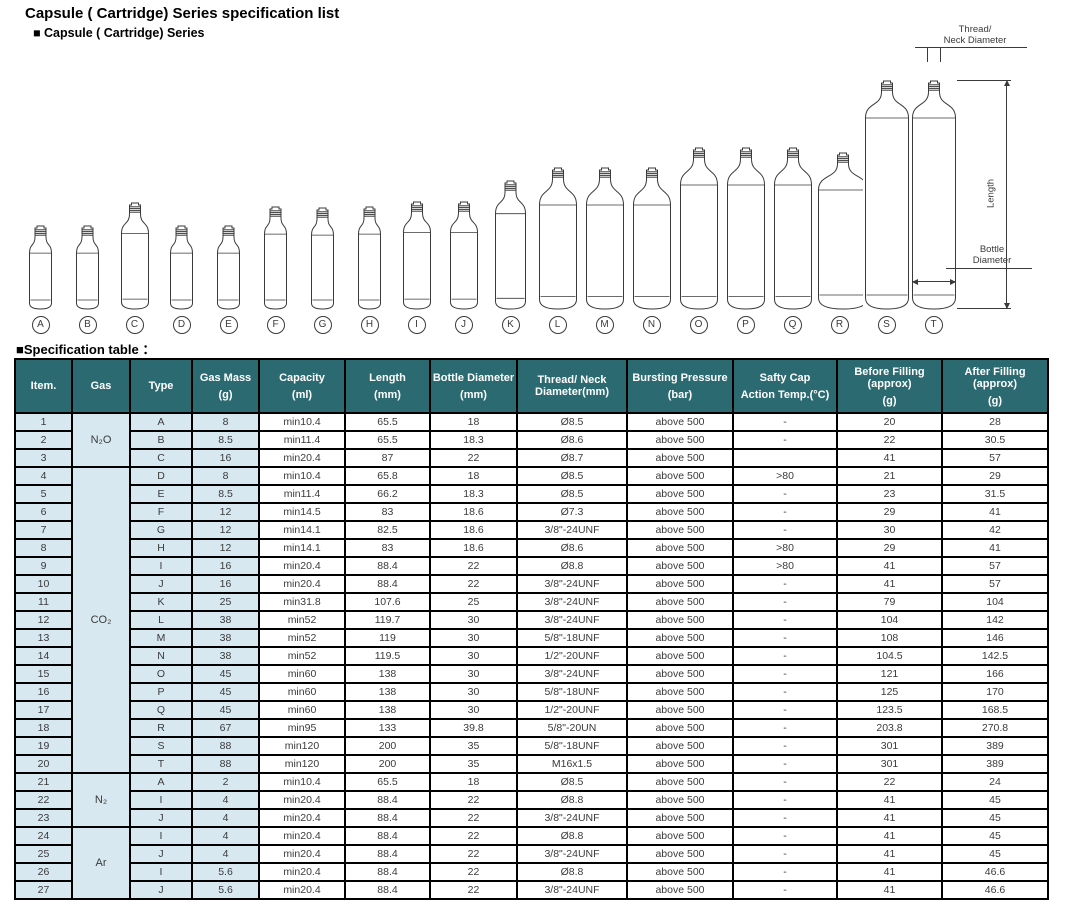 The height and width of the screenshot is (921, 1066). I want to click on thread-neck-diameter-cell: 5/8"-18UNF, so click(572, 746).